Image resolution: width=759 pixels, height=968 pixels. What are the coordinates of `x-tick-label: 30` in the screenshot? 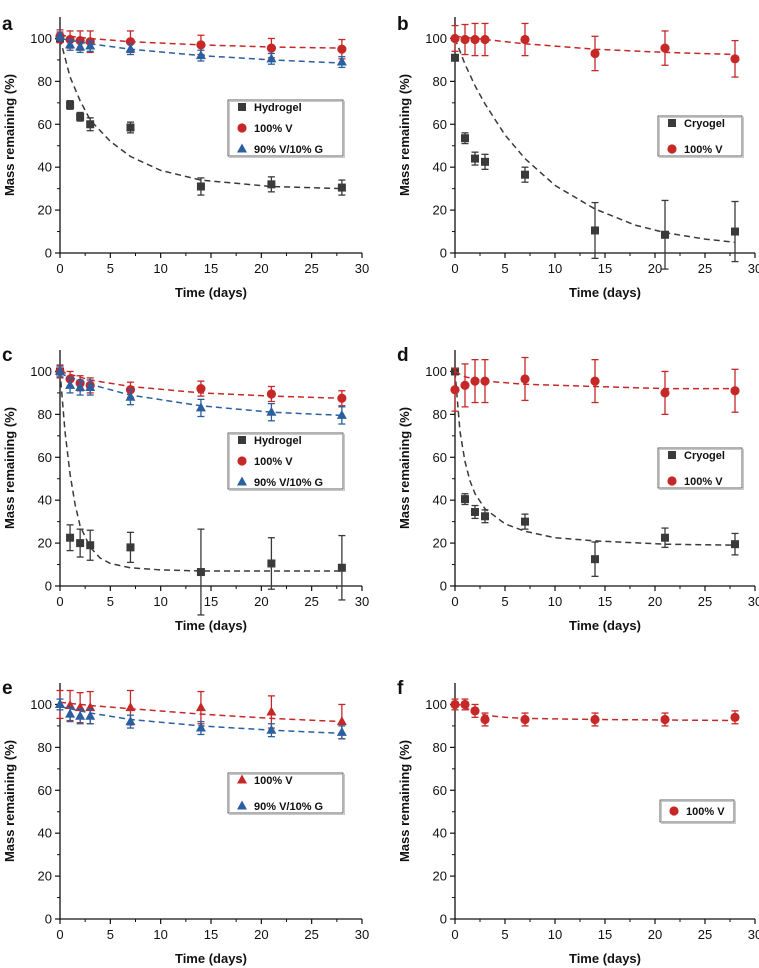 It's located at (362, 268).